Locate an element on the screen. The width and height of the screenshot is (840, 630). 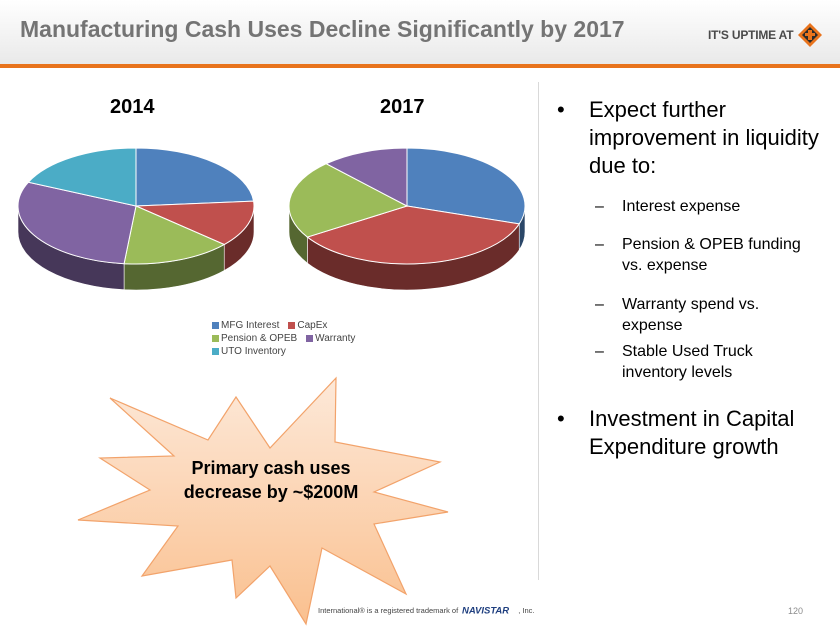
pie-2014 is located at coordinates (136, 219).